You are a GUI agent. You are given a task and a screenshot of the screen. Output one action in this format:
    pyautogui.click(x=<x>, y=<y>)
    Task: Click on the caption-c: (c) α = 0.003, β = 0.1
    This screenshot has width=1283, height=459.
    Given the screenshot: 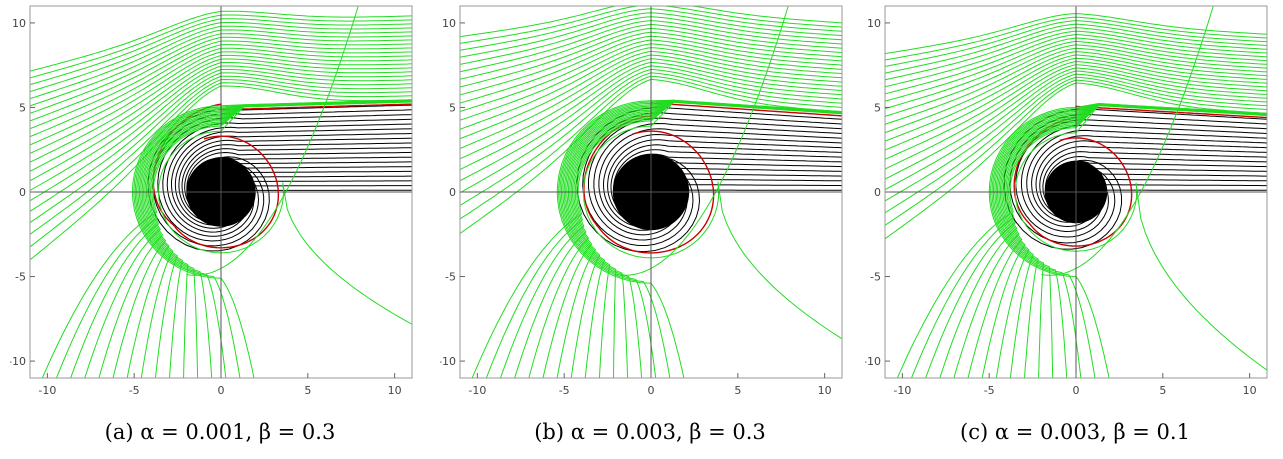 What is the action you would take?
    pyautogui.click(x=1075, y=432)
    